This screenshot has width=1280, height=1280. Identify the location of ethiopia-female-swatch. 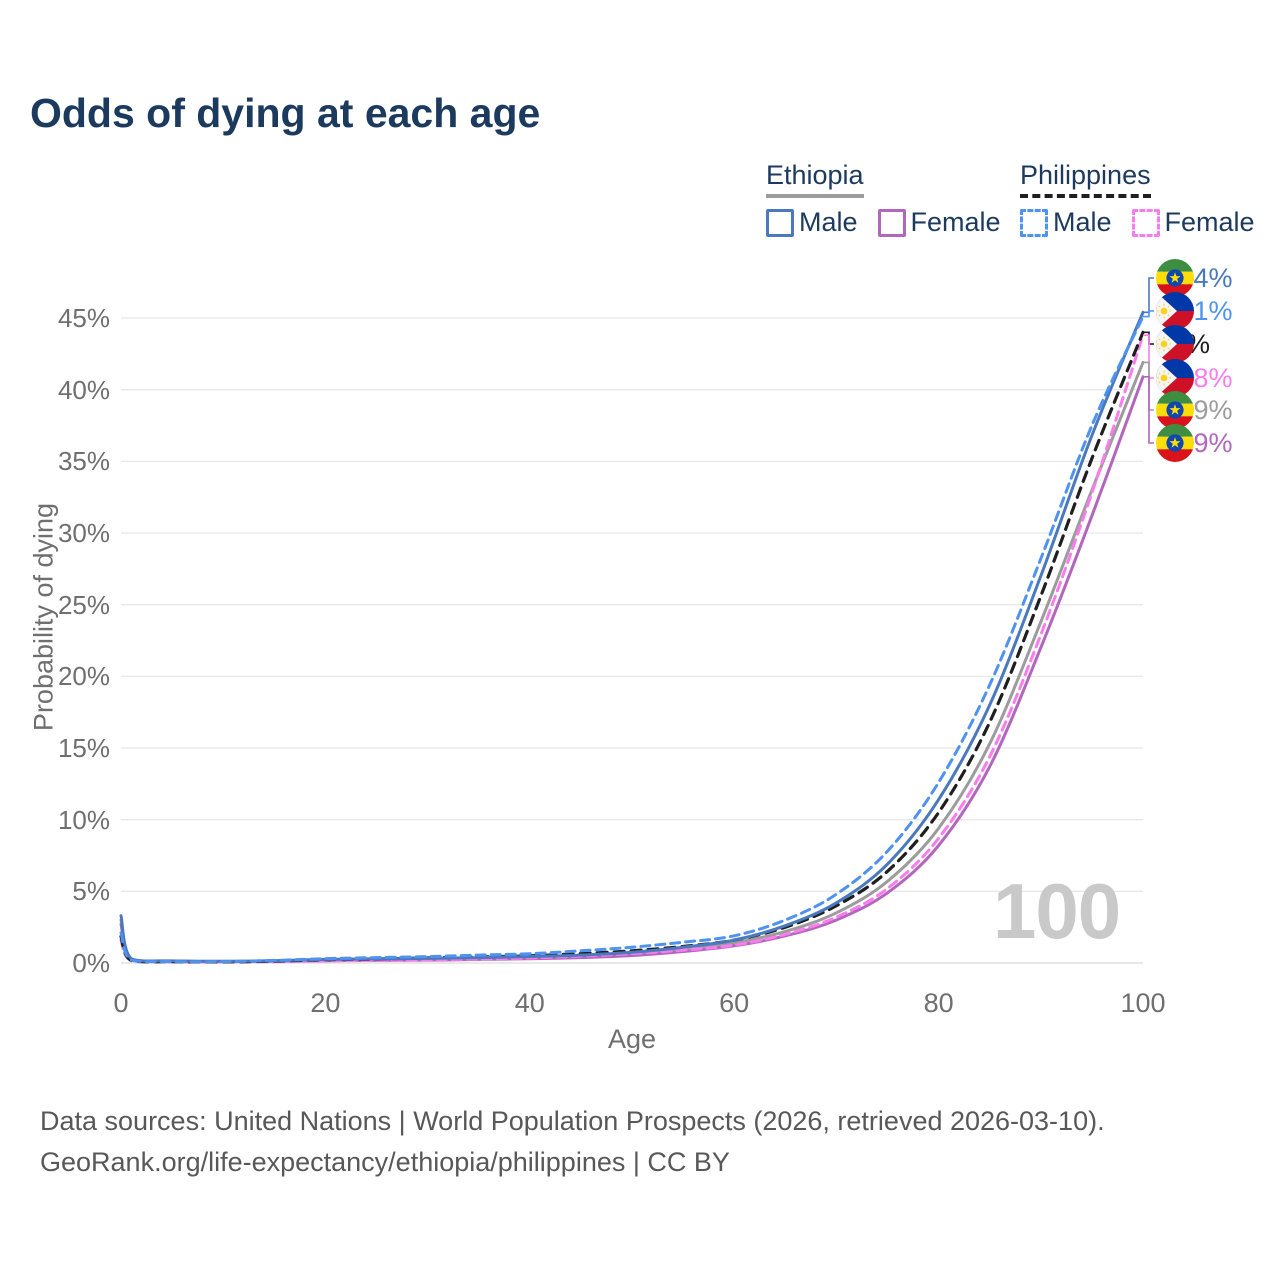
(891, 222).